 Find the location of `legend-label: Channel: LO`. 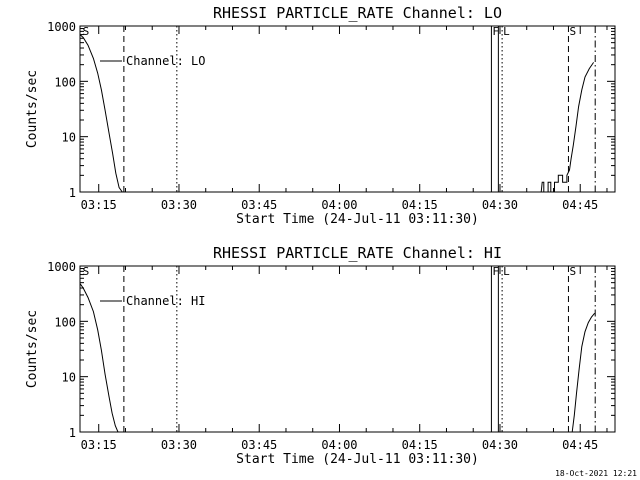

legend-label: Channel: LO is located at coordinates (165, 61).